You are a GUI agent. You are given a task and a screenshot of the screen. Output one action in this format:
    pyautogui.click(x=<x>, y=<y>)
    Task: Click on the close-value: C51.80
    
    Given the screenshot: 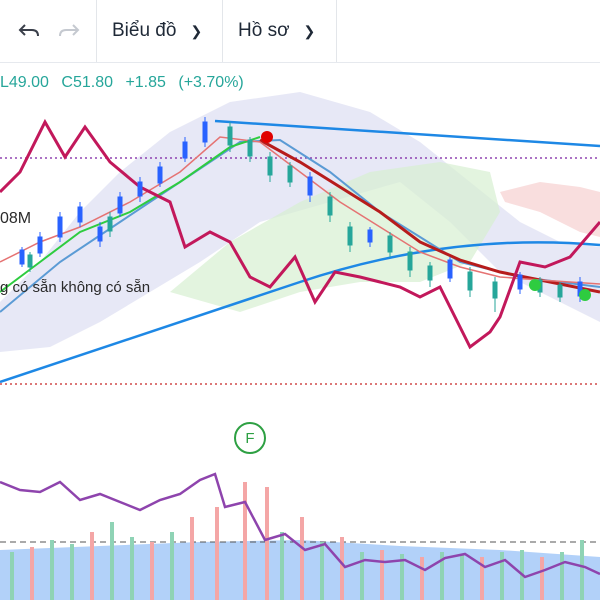 What is the action you would take?
    pyautogui.click(x=87, y=82)
    